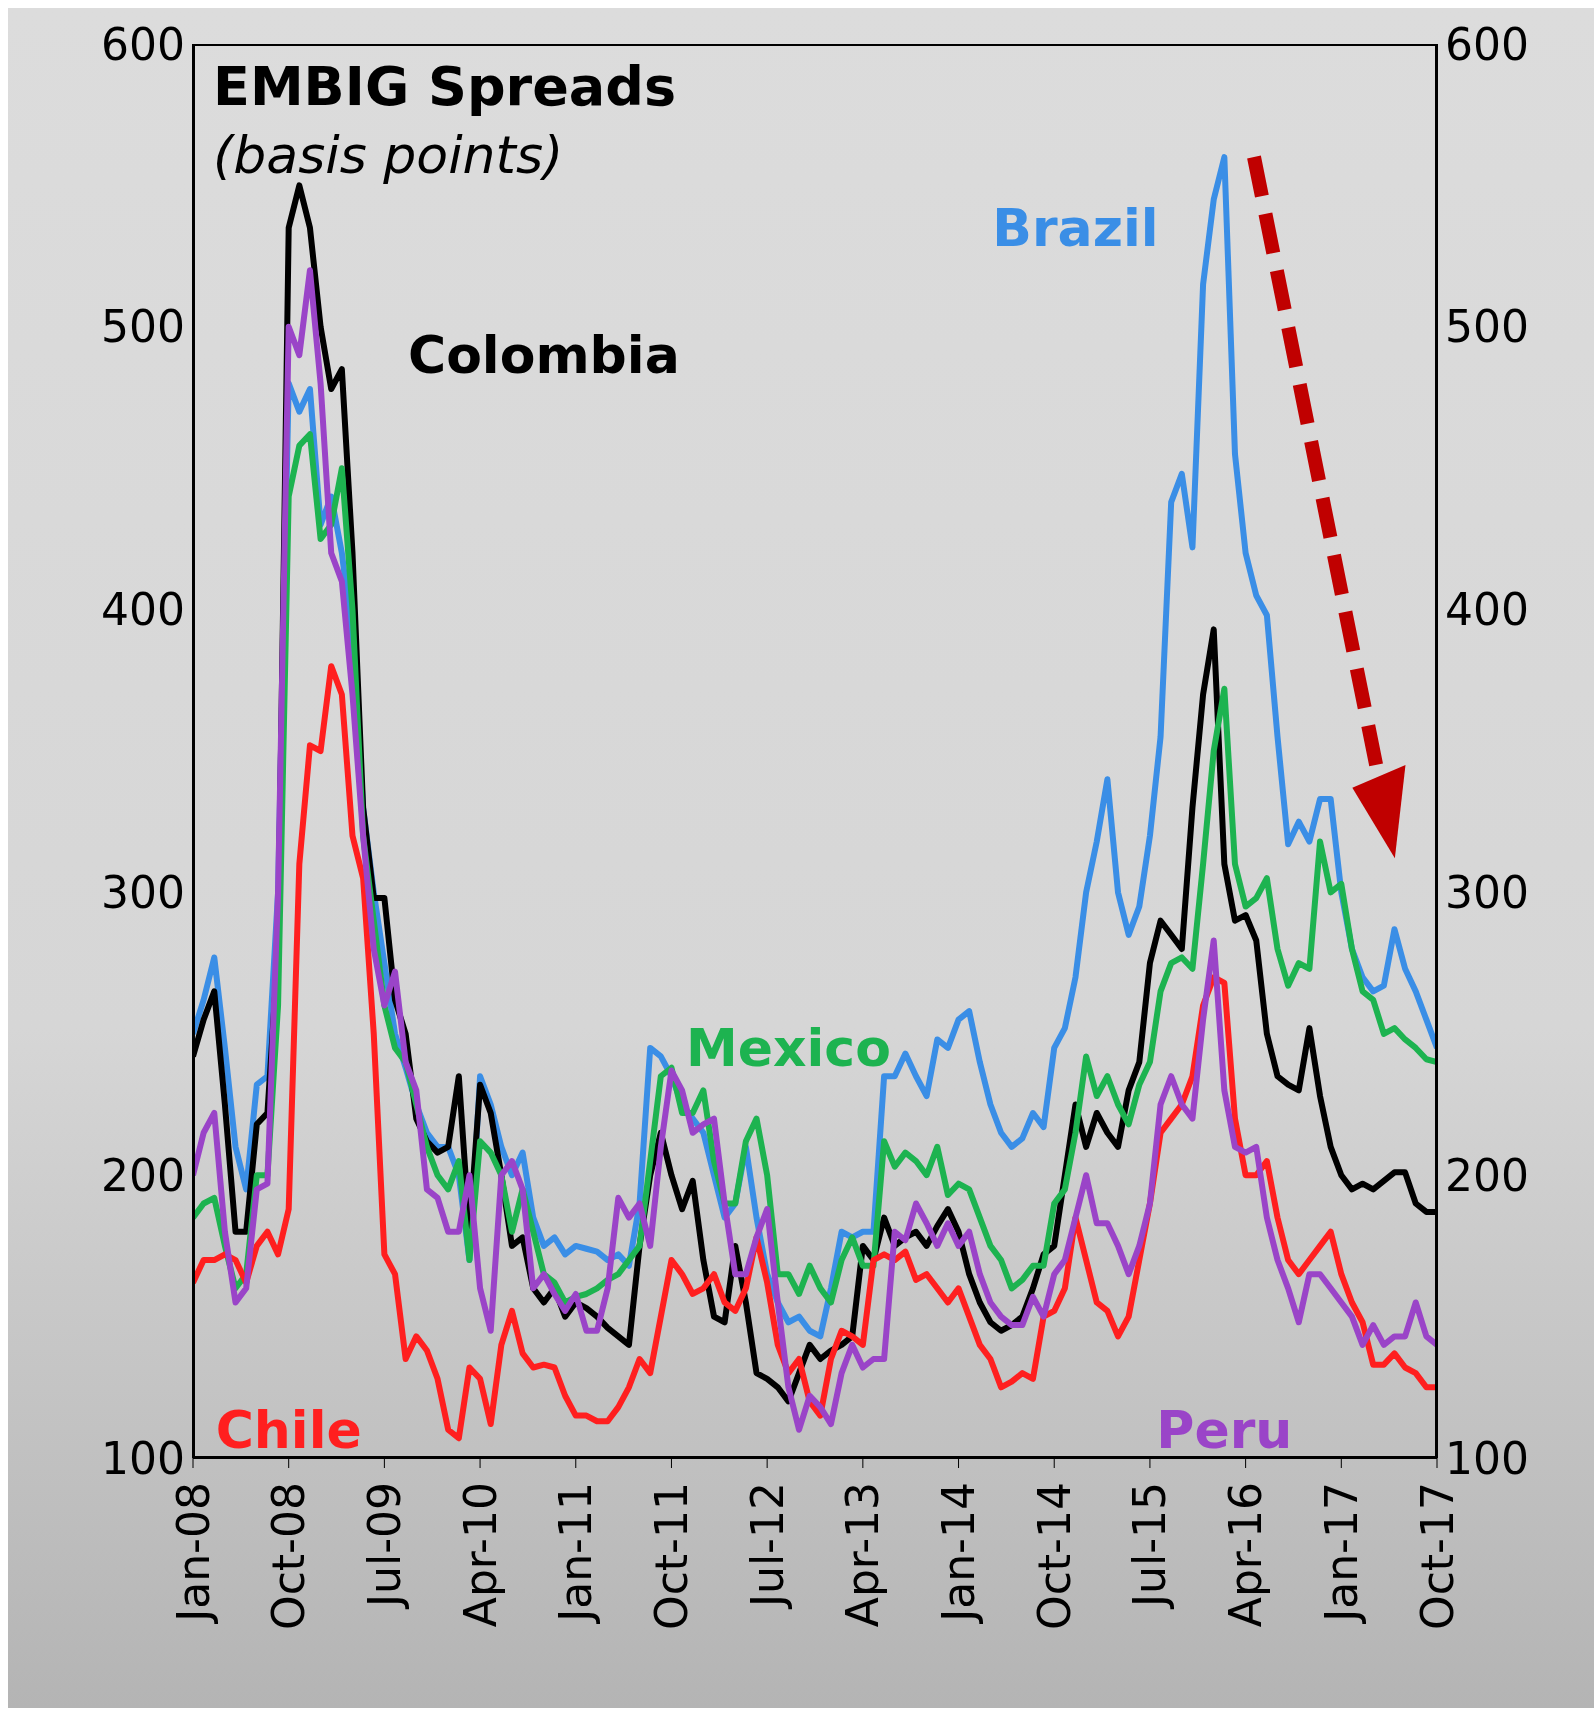  Describe the element at coordinates (445, 87) in the screenshot. I see `chart-title: EMBIG Spreads` at that location.